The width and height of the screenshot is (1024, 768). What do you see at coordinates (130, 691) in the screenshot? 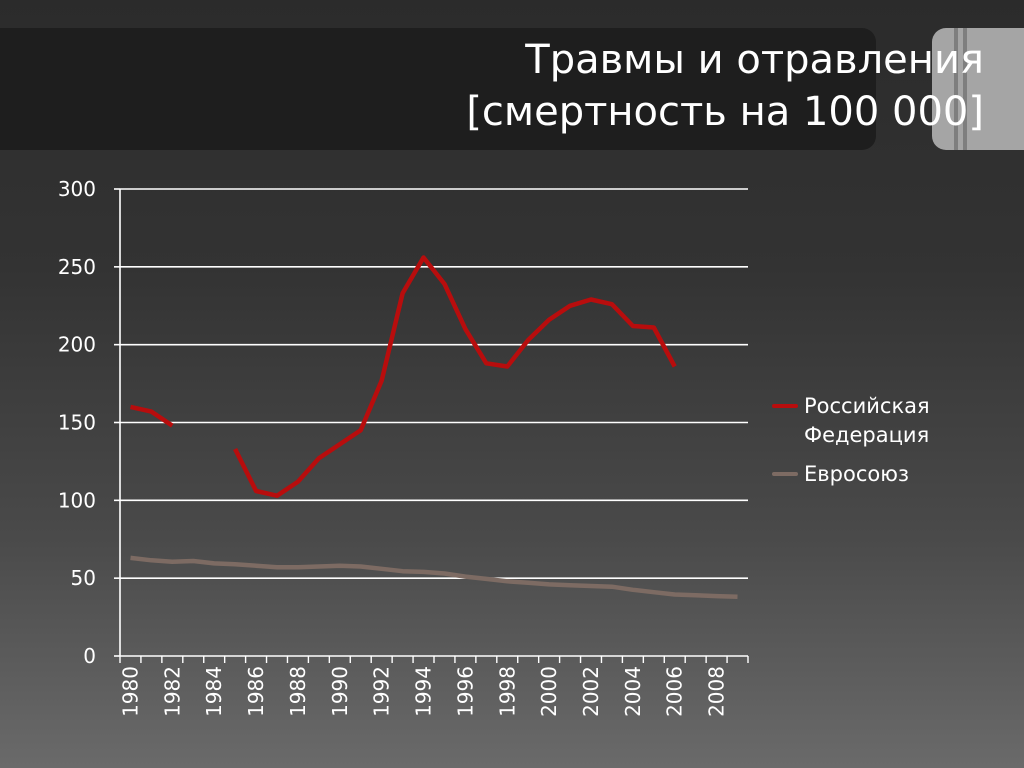
I see `x-tick-label: 1980` at bounding box center [130, 691].